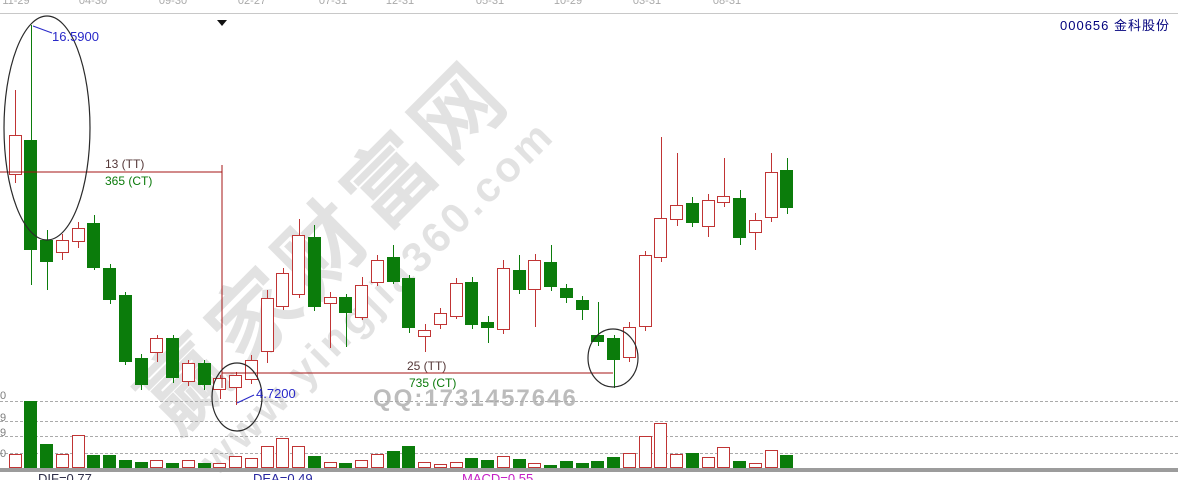 The height and width of the screenshot is (480, 1178). I want to click on high-pointer-line, so click(42, 29).